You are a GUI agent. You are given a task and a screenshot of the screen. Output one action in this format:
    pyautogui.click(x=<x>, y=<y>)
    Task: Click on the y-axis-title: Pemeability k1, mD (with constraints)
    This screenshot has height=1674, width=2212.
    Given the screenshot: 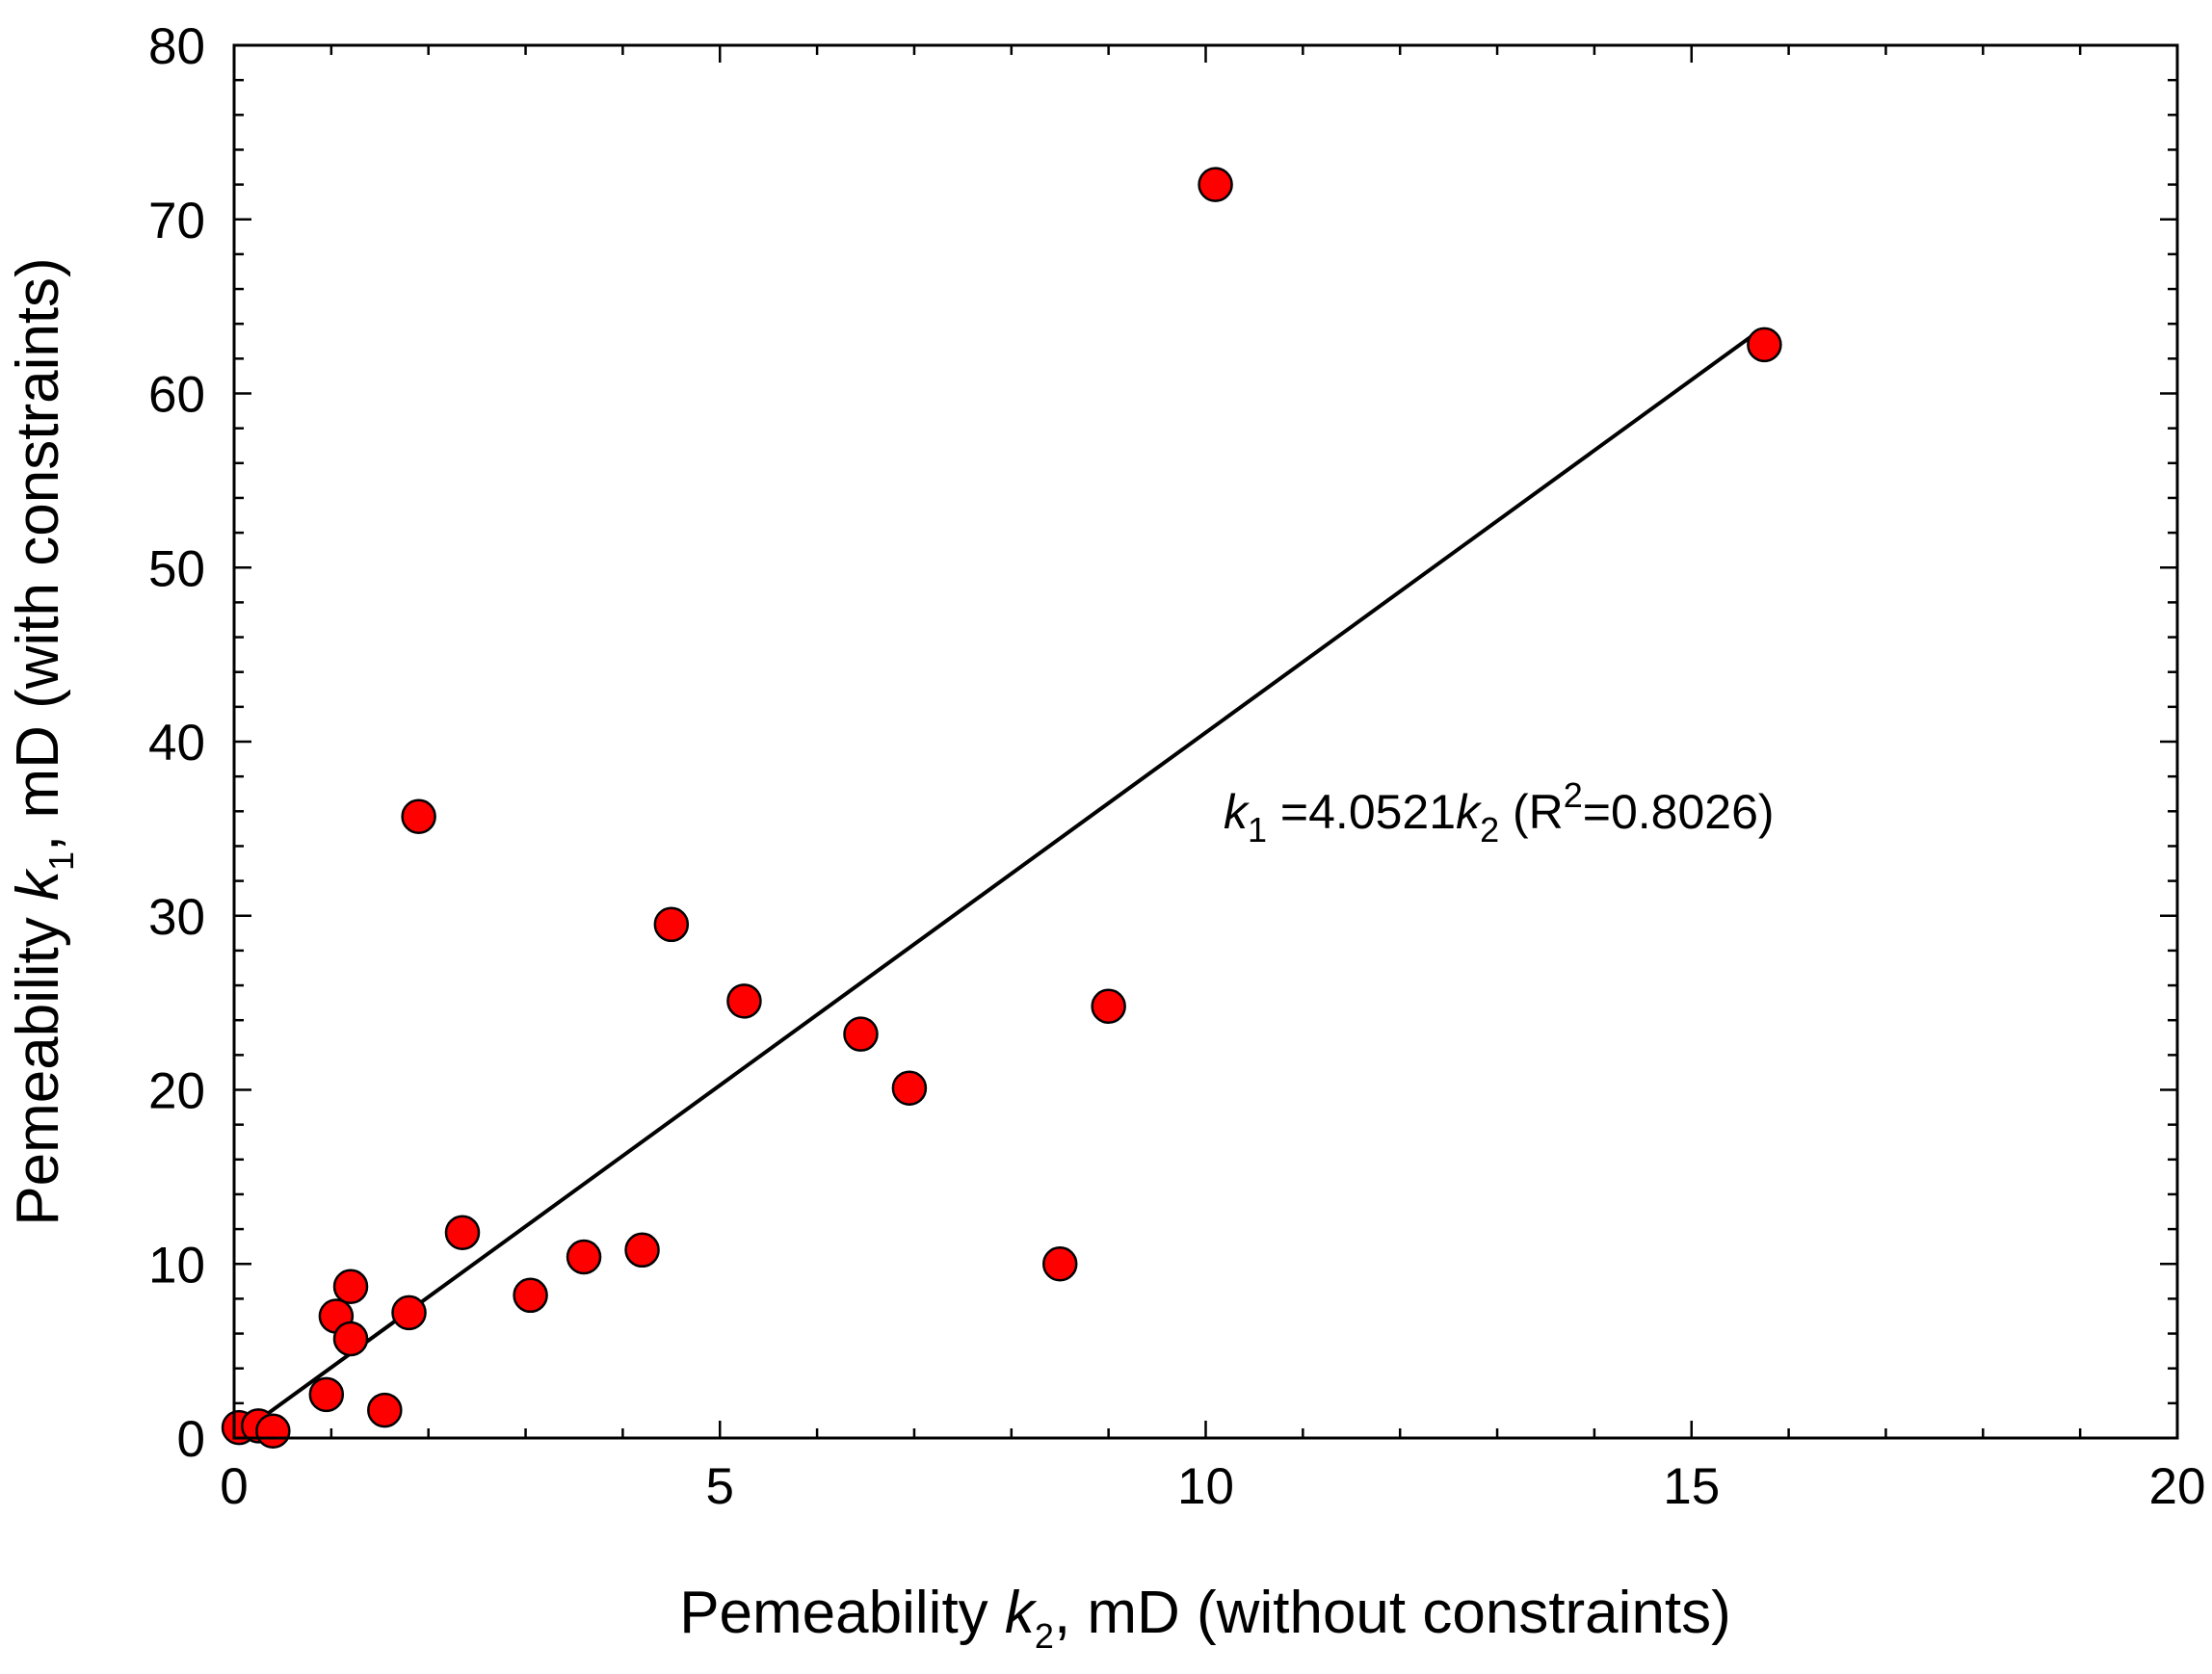 What is the action you would take?
    pyautogui.click(x=43, y=741)
    